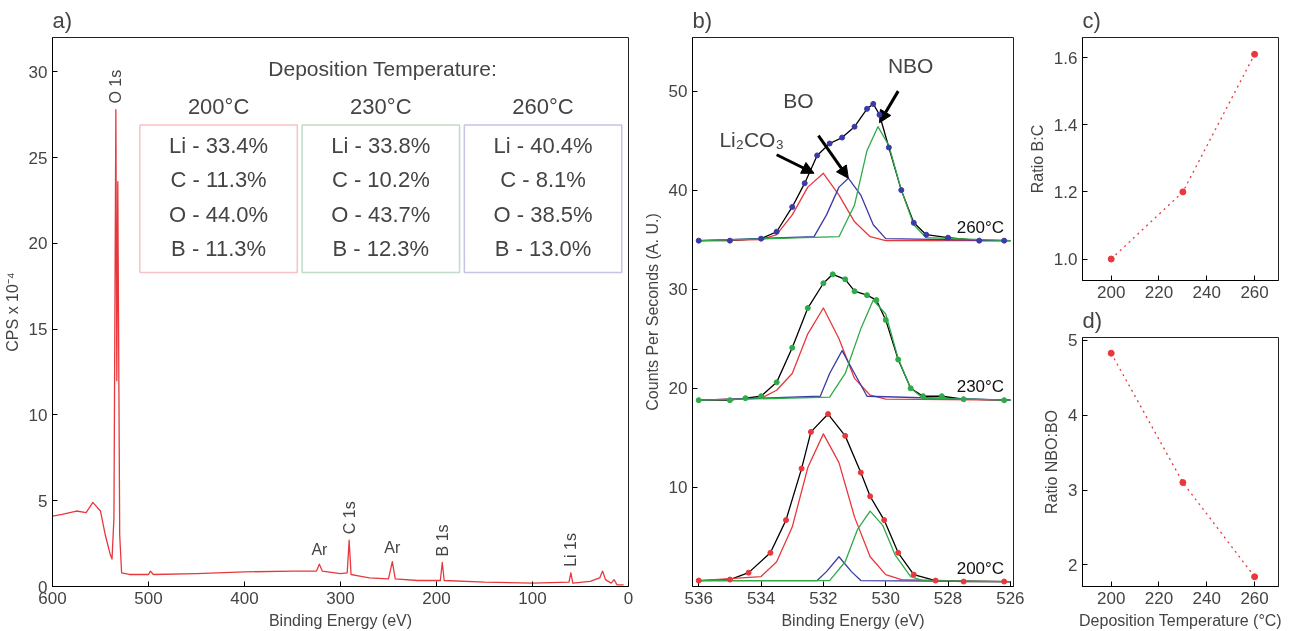  I want to click on y-tick-label: 25, so click(38, 158).